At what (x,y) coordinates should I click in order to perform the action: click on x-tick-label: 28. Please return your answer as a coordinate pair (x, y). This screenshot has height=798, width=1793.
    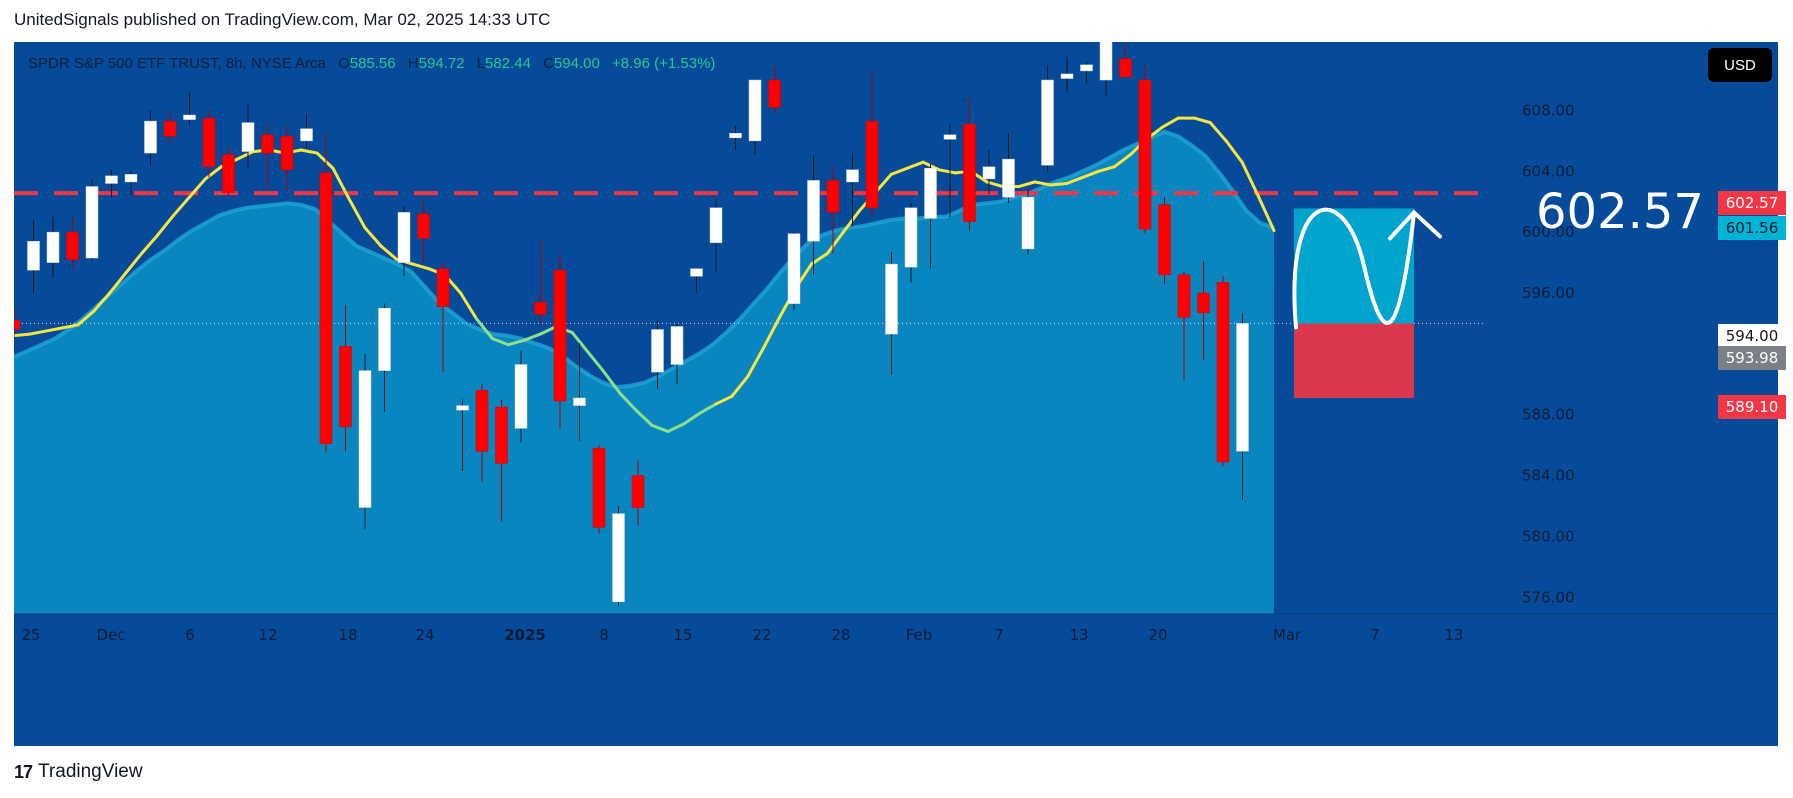
    Looking at the image, I should click on (840, 635).